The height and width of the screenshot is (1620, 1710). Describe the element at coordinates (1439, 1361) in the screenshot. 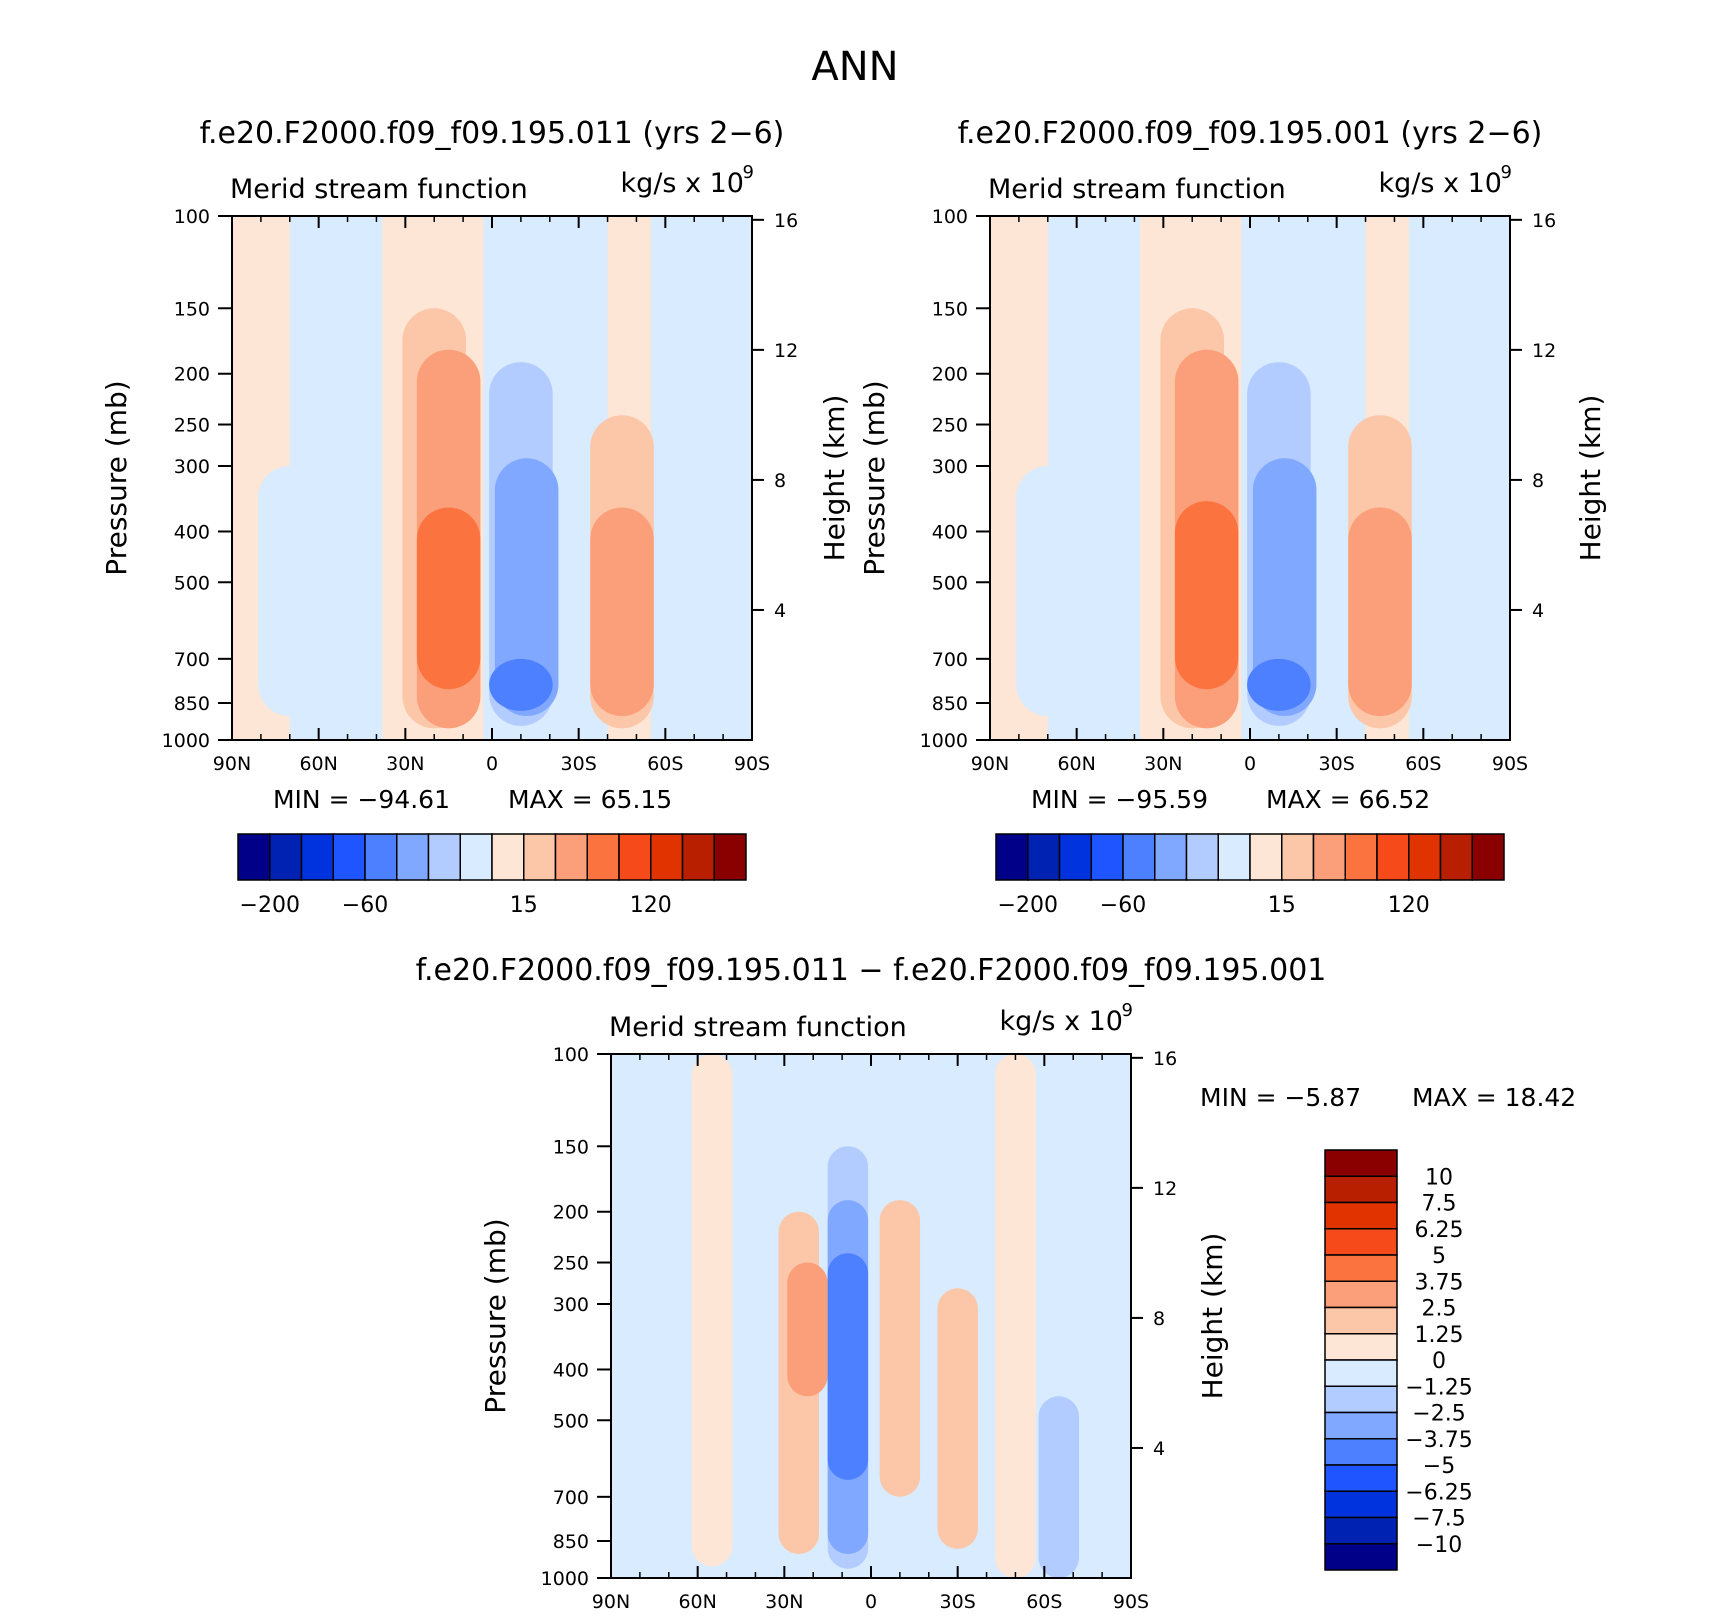

I see `colorbar-label: 0` at that location.